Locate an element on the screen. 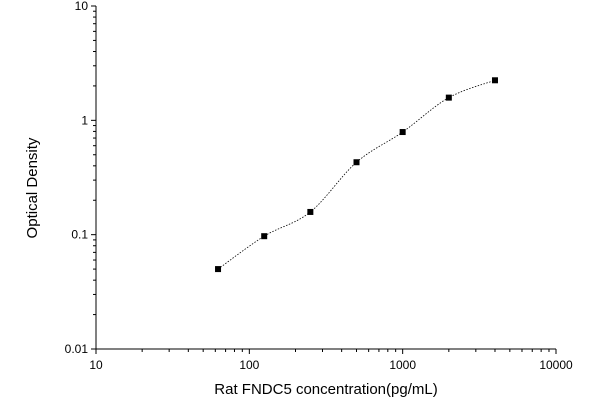  y-tick-label: 0.1 is located at coordinates (79, 235).